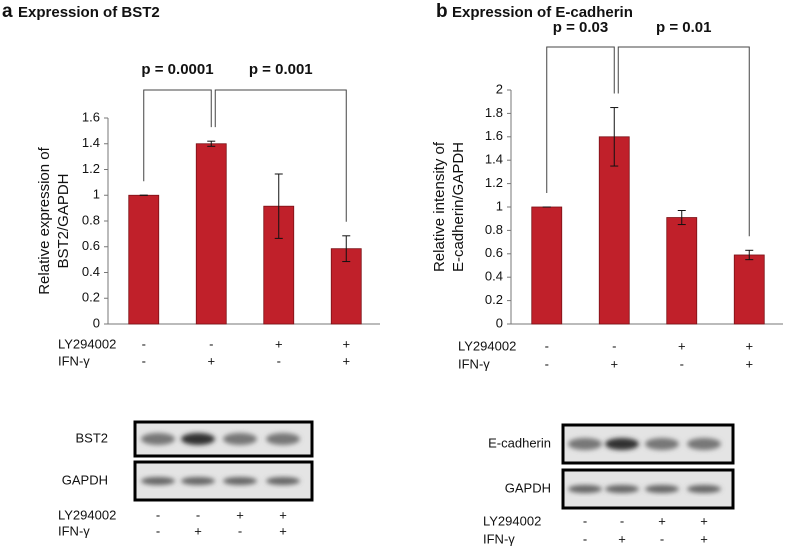 This screenshot has width=800, height=547. Describe the element at coordinates (281, 69) in the screenshot. I see `p-value: p = 0.001` at that location.